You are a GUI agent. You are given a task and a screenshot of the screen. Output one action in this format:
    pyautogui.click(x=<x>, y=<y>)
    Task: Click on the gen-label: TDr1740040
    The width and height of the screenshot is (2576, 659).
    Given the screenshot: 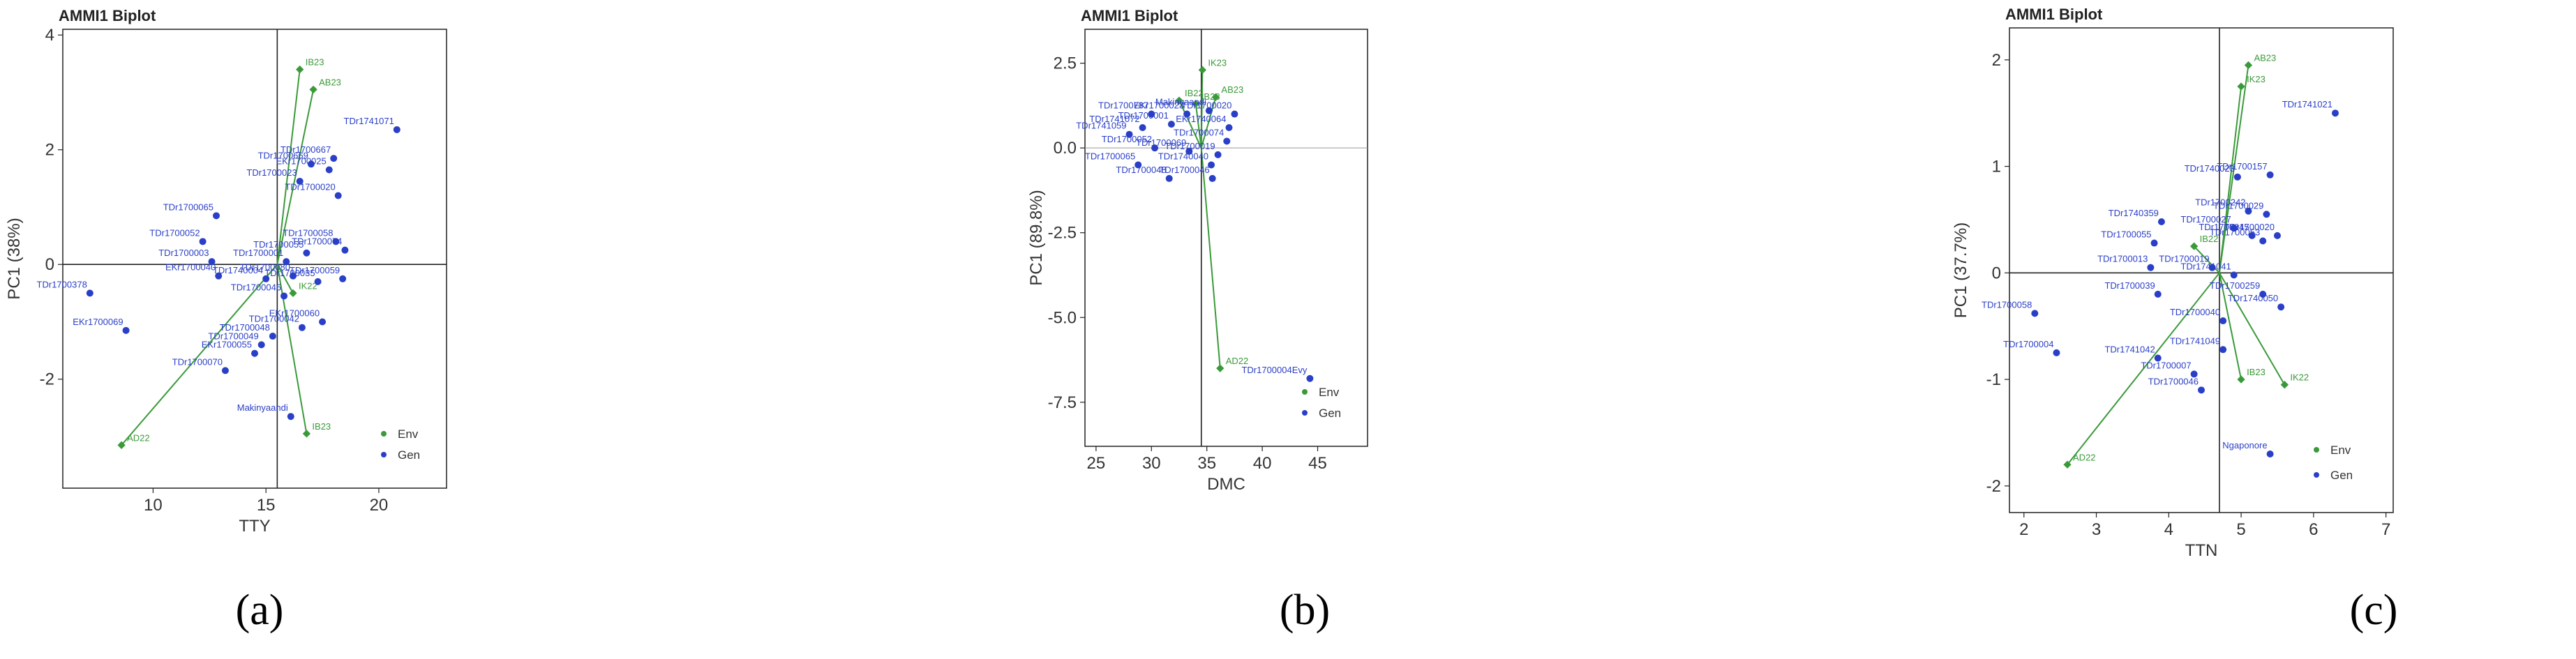 What is the action you would take?
    pyautogui.click(x=1183, y=156)
    